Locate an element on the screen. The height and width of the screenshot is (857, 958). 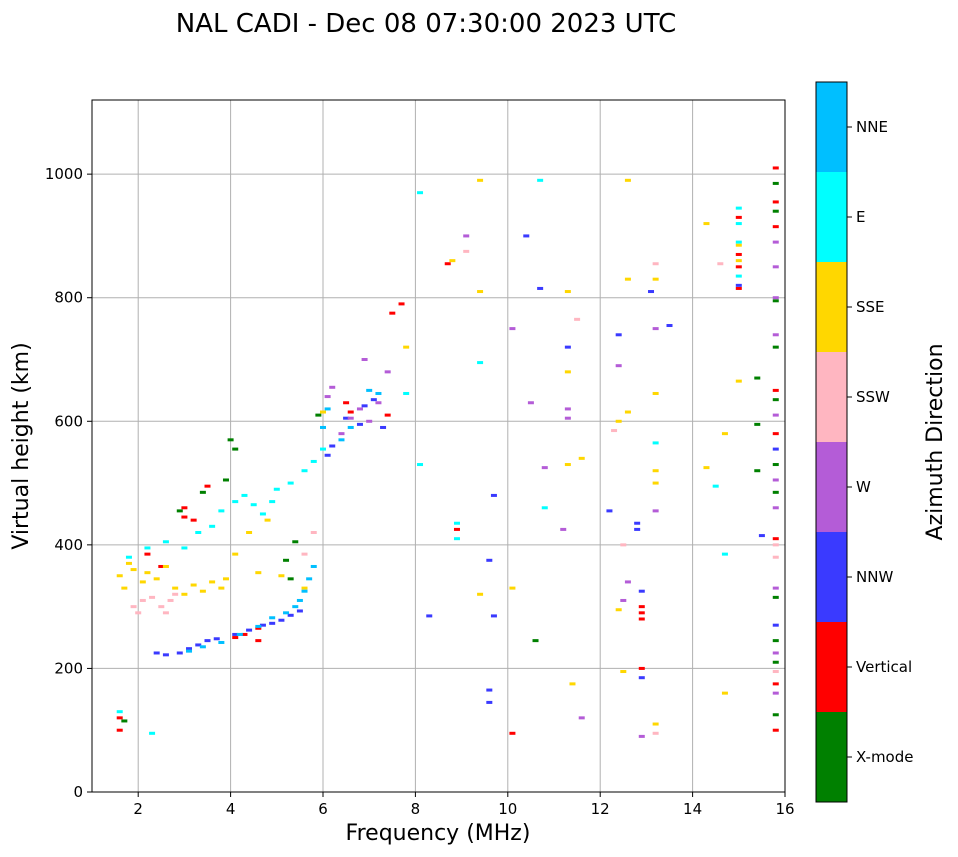
x-tick-label: 8 is located at coordinates (416, 809).